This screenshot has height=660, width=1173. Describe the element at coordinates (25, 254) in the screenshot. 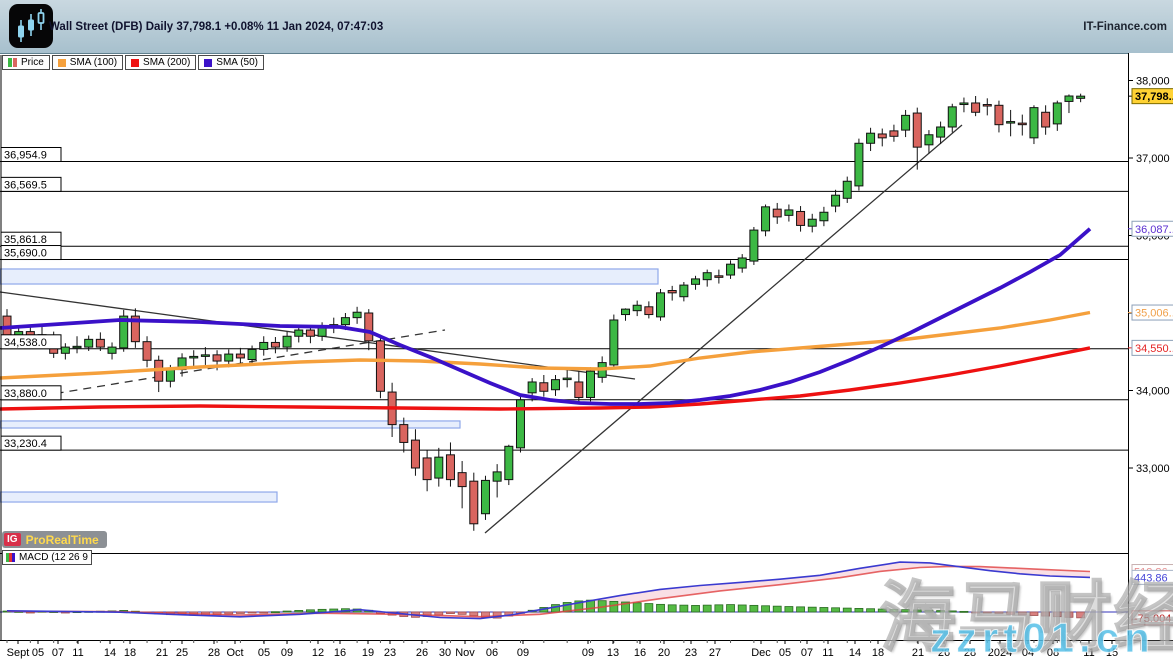

I see `level-label: 35,690.0` at that location.